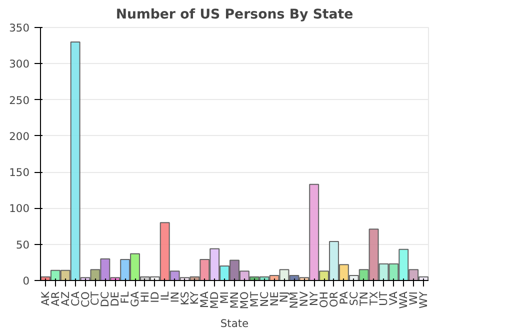  What do you see at coordinates (19, 136) in the screenshot?
I see `y-tick-label: 200` at bounding box center [19, 136].